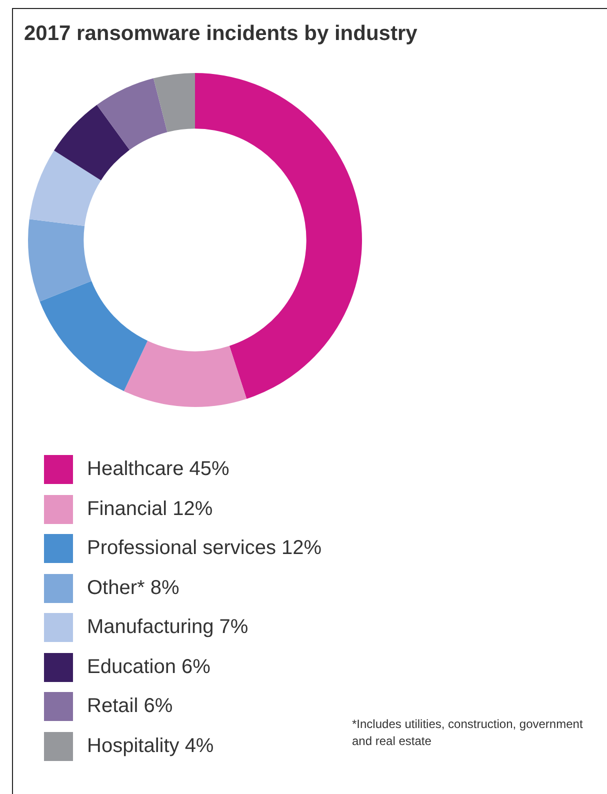 The width and height of the screenshot is (607, 794). I want to click on legend-label: Hospitality 4%, so click(150, 746).